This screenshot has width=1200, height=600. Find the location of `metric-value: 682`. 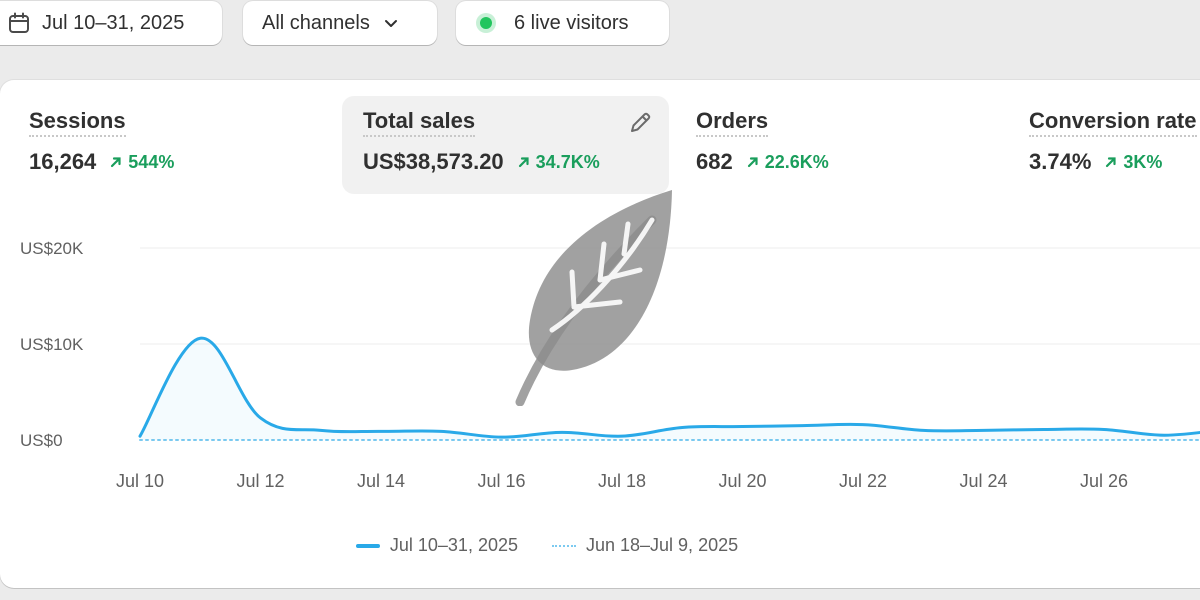

metric-value: 682 is located at coordinates (714, 161).